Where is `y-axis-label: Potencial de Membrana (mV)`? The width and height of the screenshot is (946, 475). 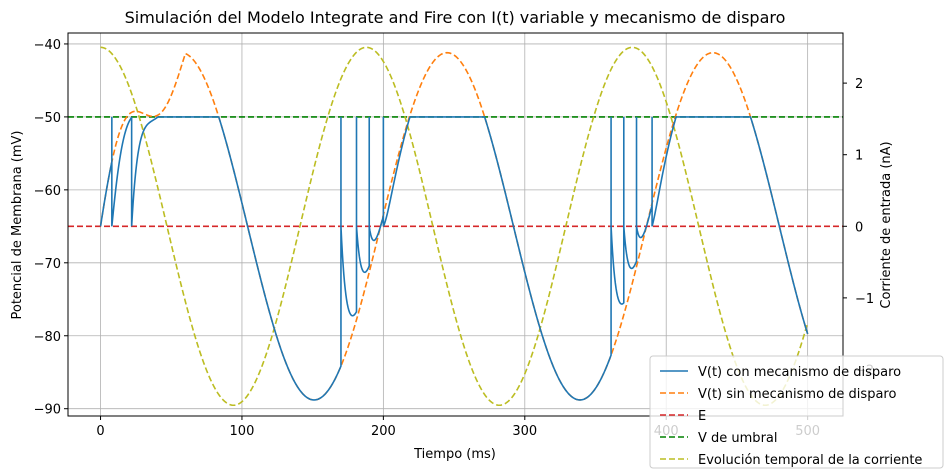 y-axis-label: Potencial de Membrana (mV) is located at coordinates (17, 225).